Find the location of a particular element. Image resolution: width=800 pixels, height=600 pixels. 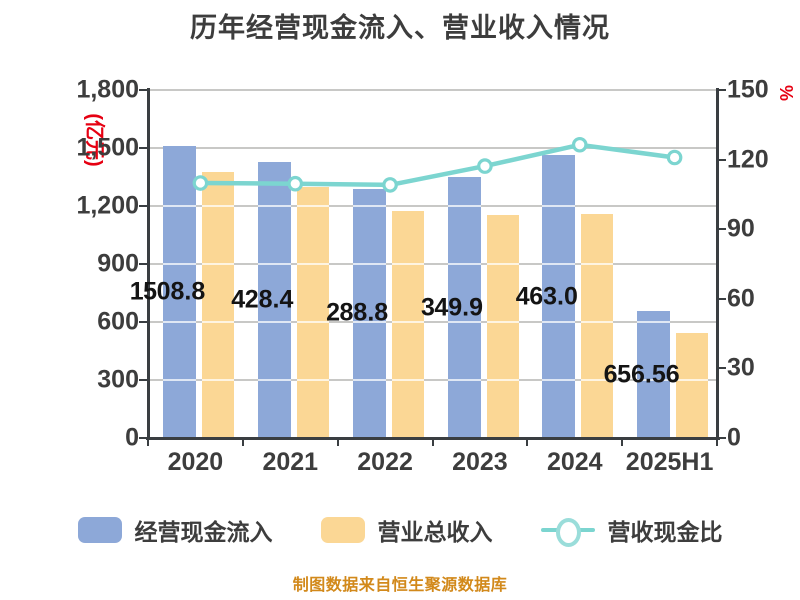

x-axis-label-2022: 2022 is located at coordinates (385, 462).